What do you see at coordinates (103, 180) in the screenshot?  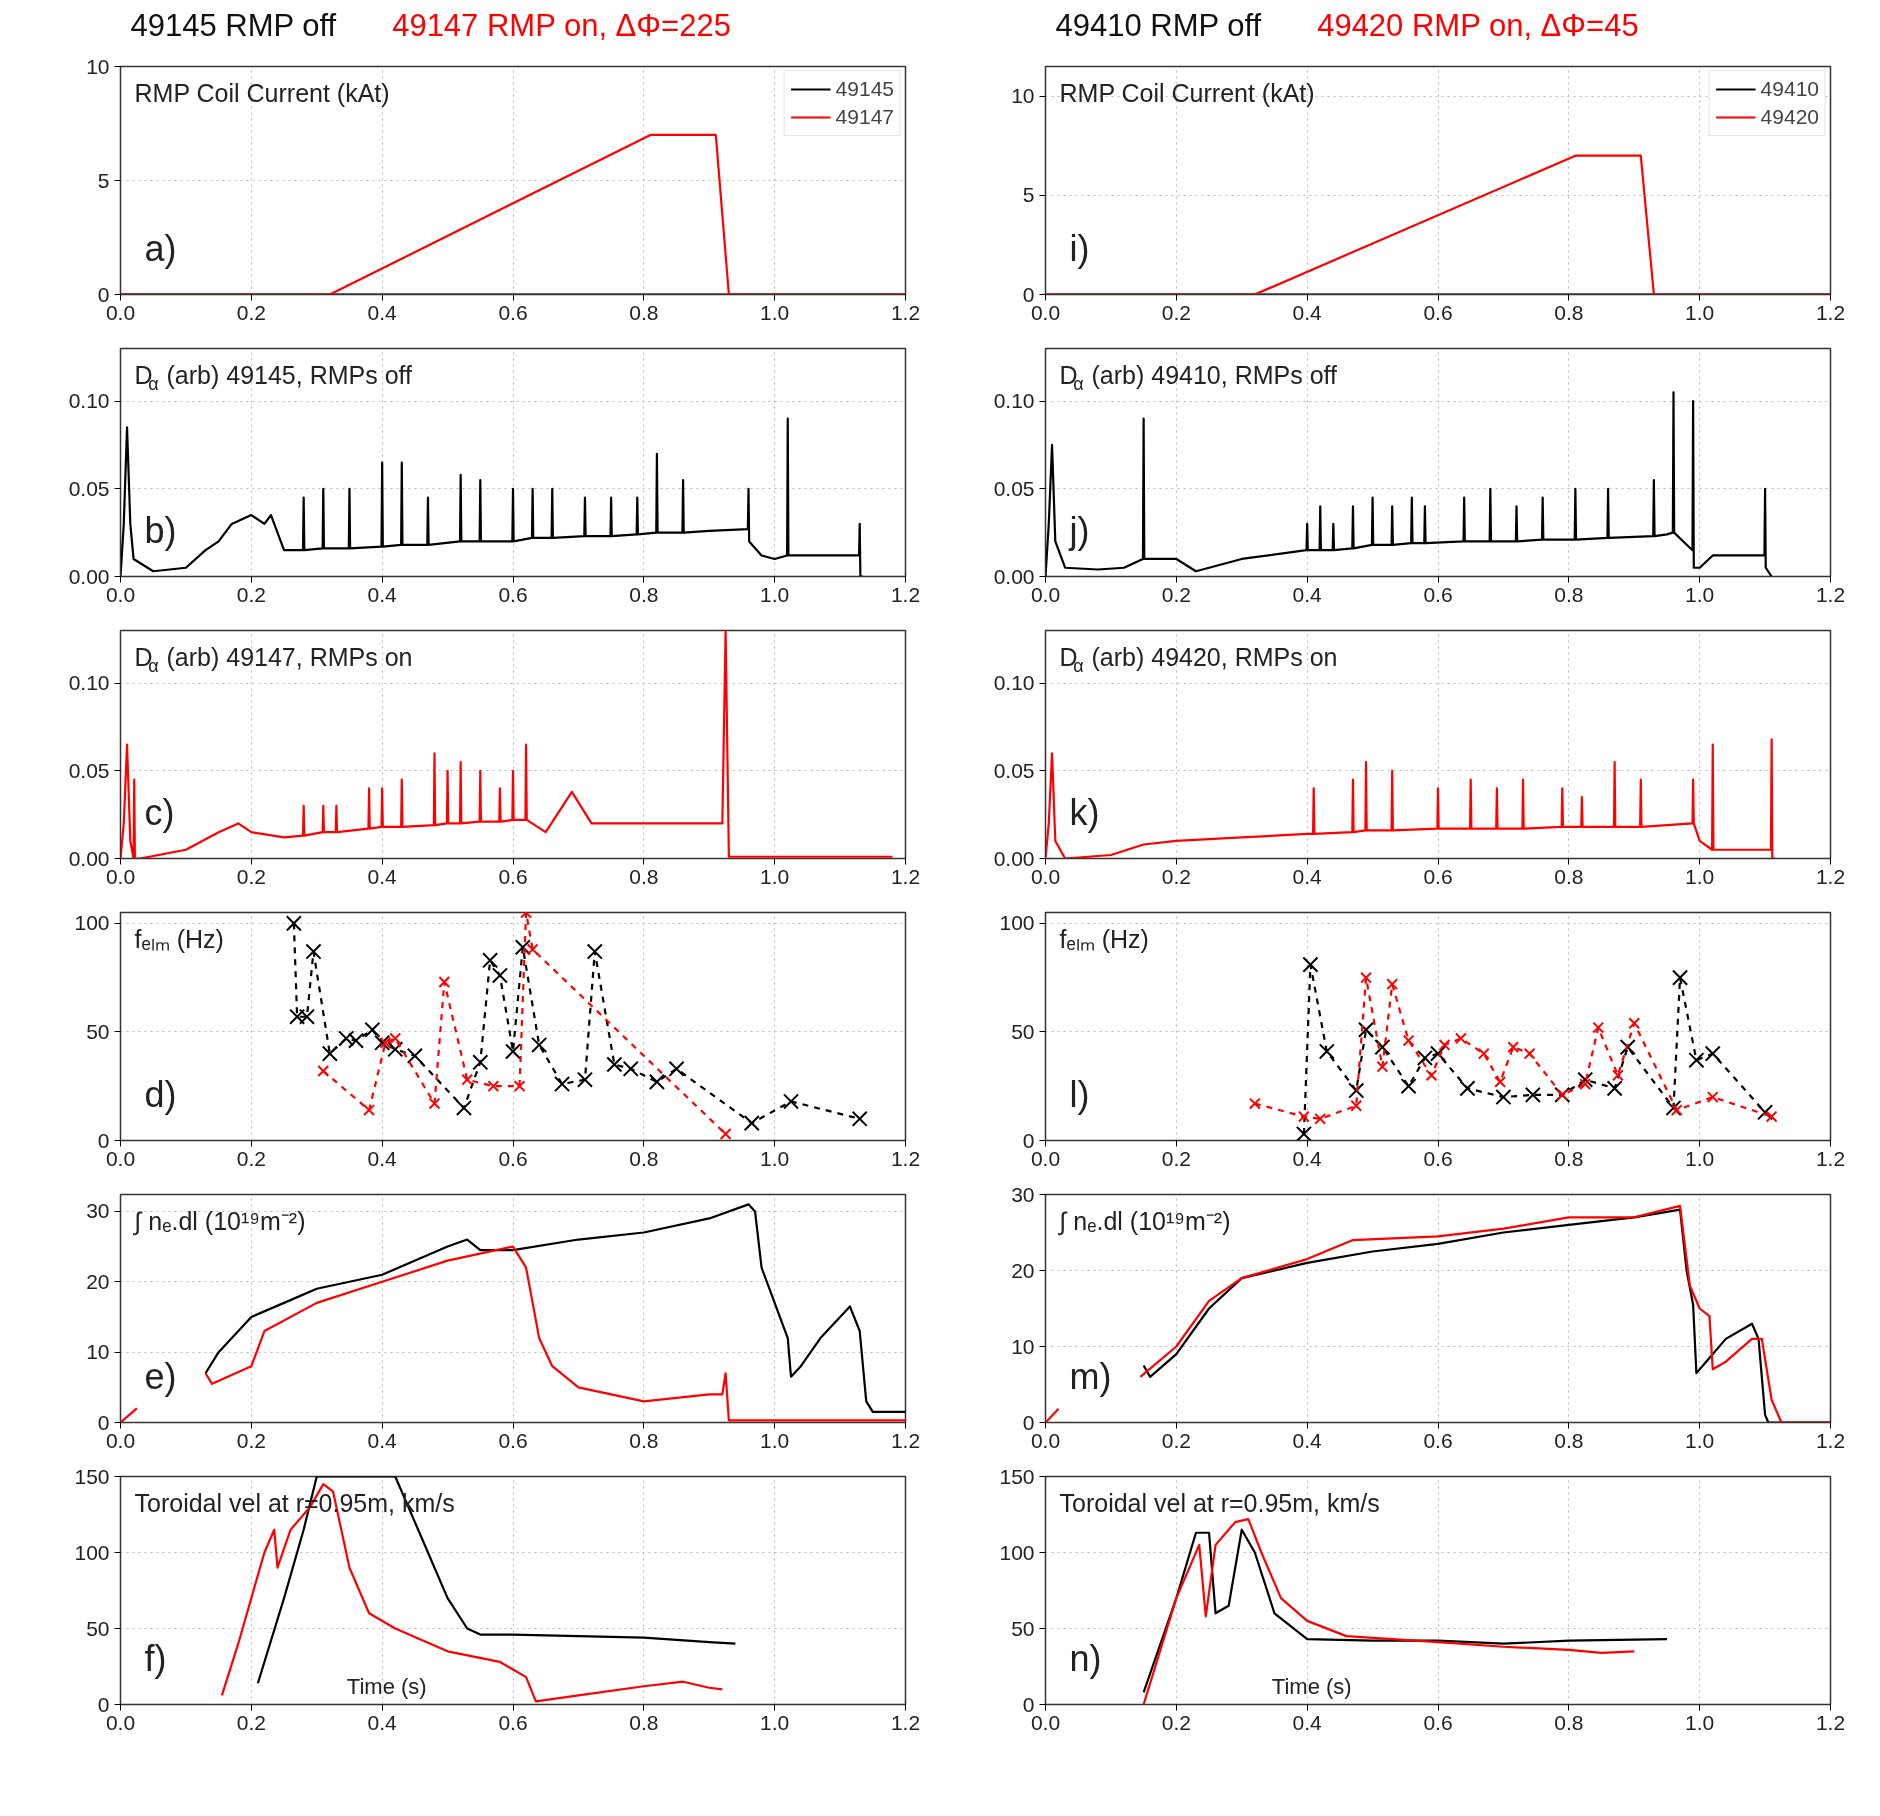 I see `y-tick-label: 5` at bounding box center [103, 180].